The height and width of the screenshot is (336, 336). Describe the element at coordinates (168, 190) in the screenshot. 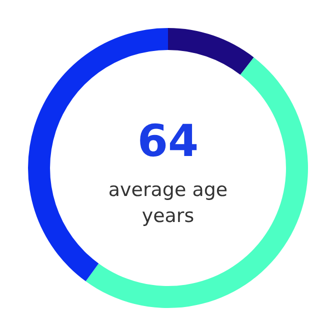

I see `text: average age` at that location.